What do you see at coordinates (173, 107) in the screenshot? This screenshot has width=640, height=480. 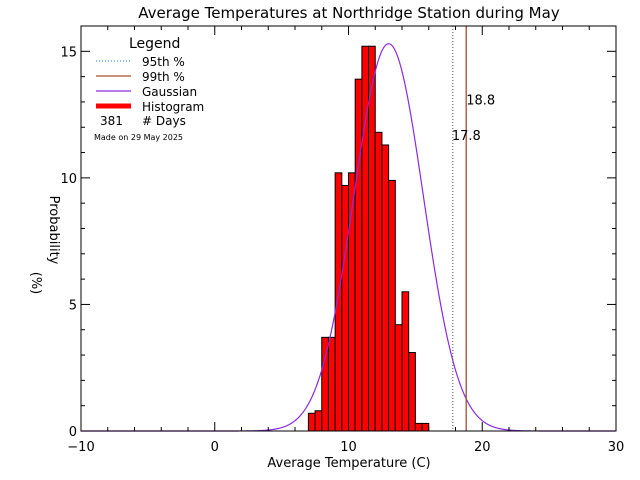 I see `legend-label-histogram: Histogram` at bounding box center [173, 107].